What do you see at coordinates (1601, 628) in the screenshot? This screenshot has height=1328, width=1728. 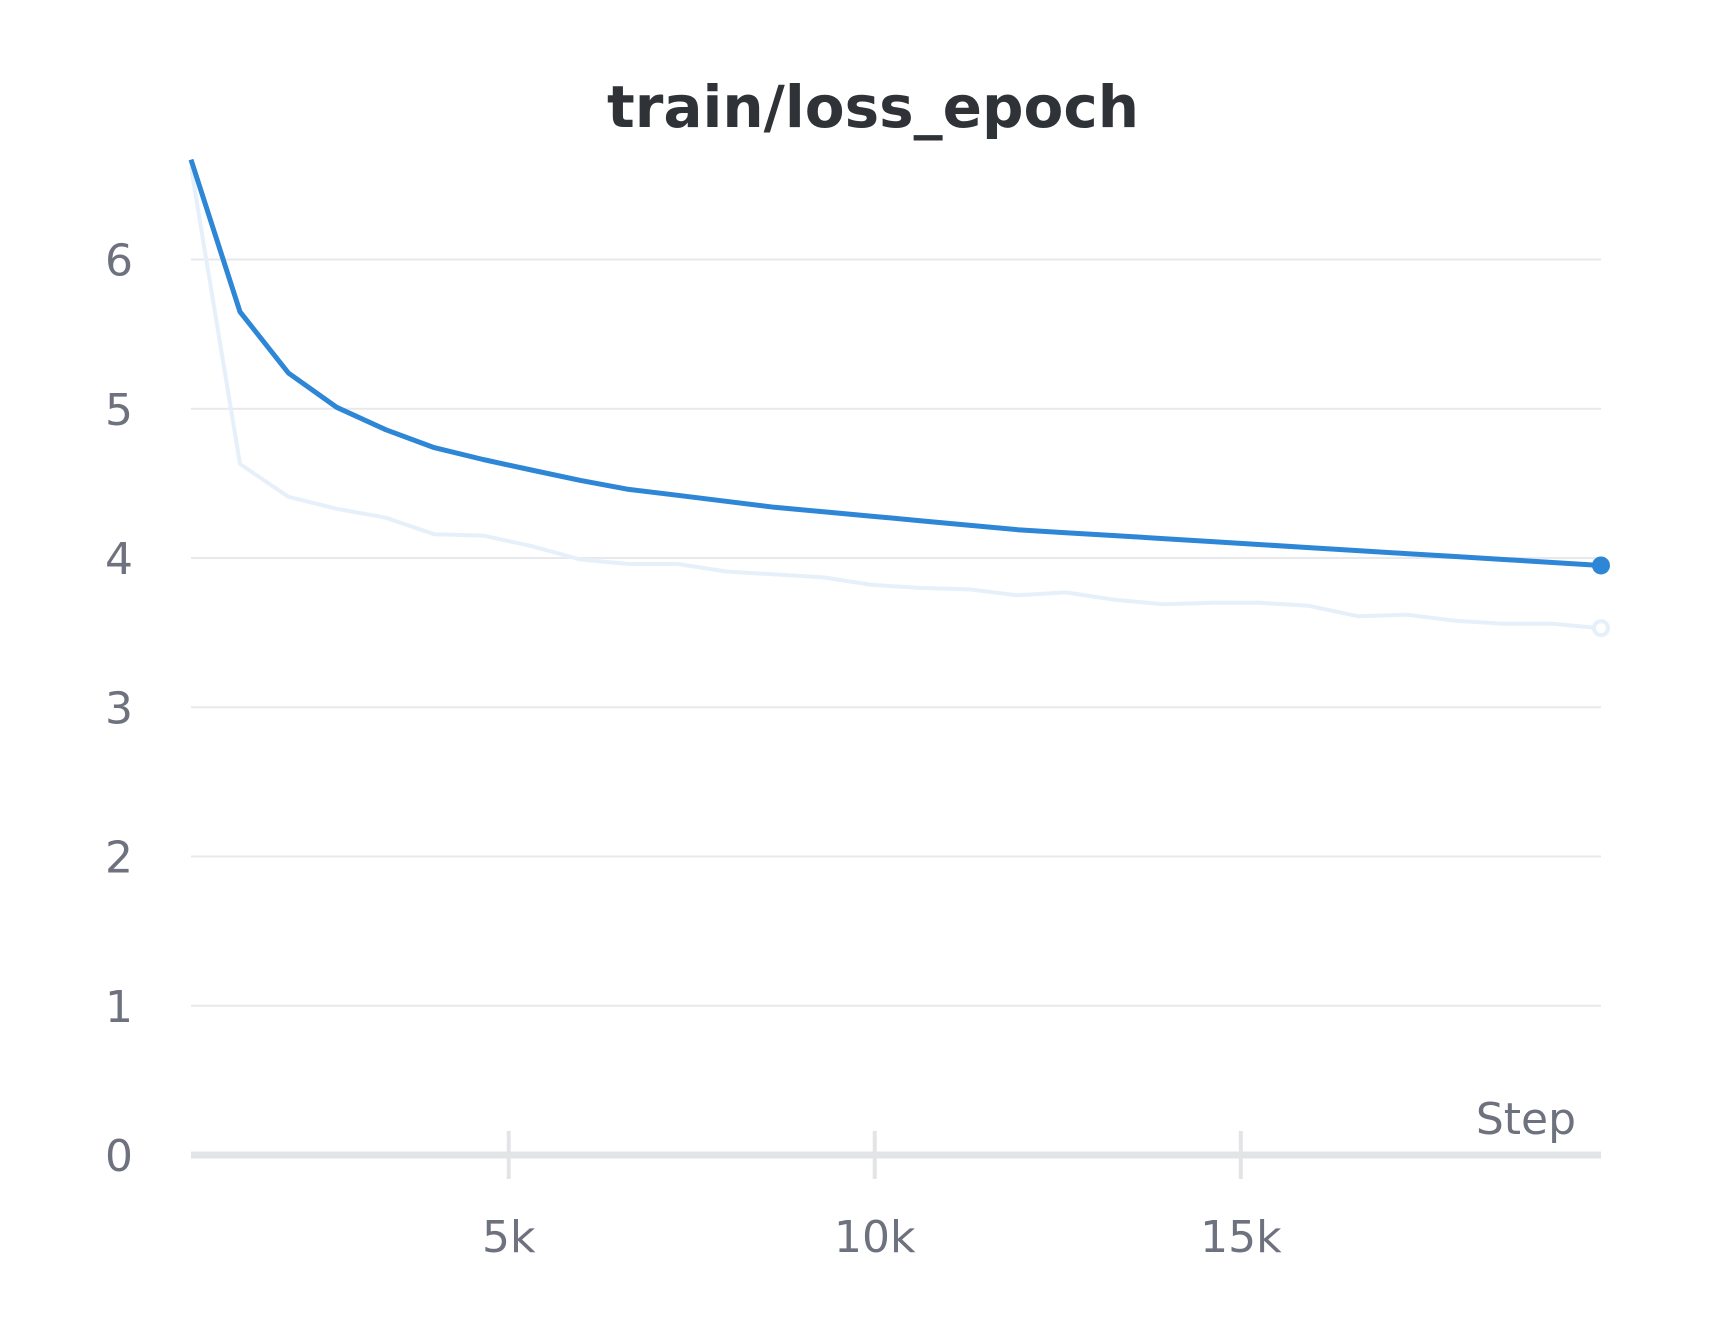 I see `raw-last-point` at bounding box center [1601, 628].